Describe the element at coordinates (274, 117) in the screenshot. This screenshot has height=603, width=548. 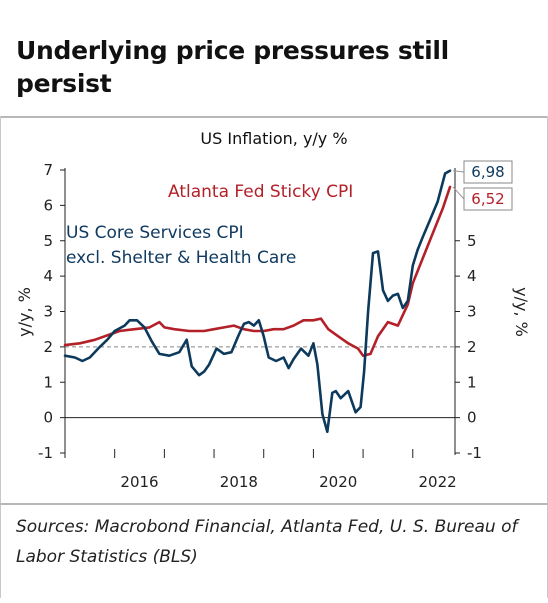
I see `top-divider` at that location.